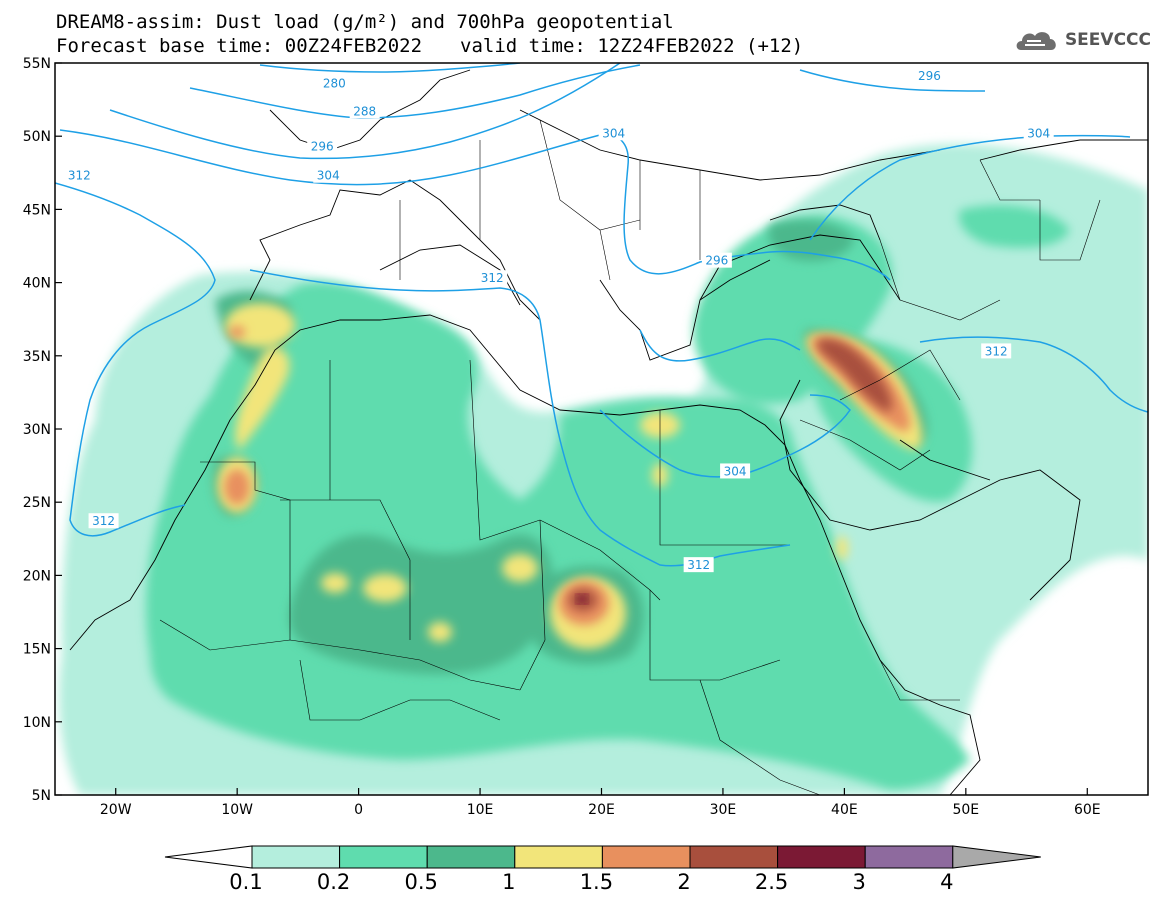  What do you see at coordinates (844, 810) in the screenshot?
I see `lon-tick-label: 40E` at bounding box center [844, 810].